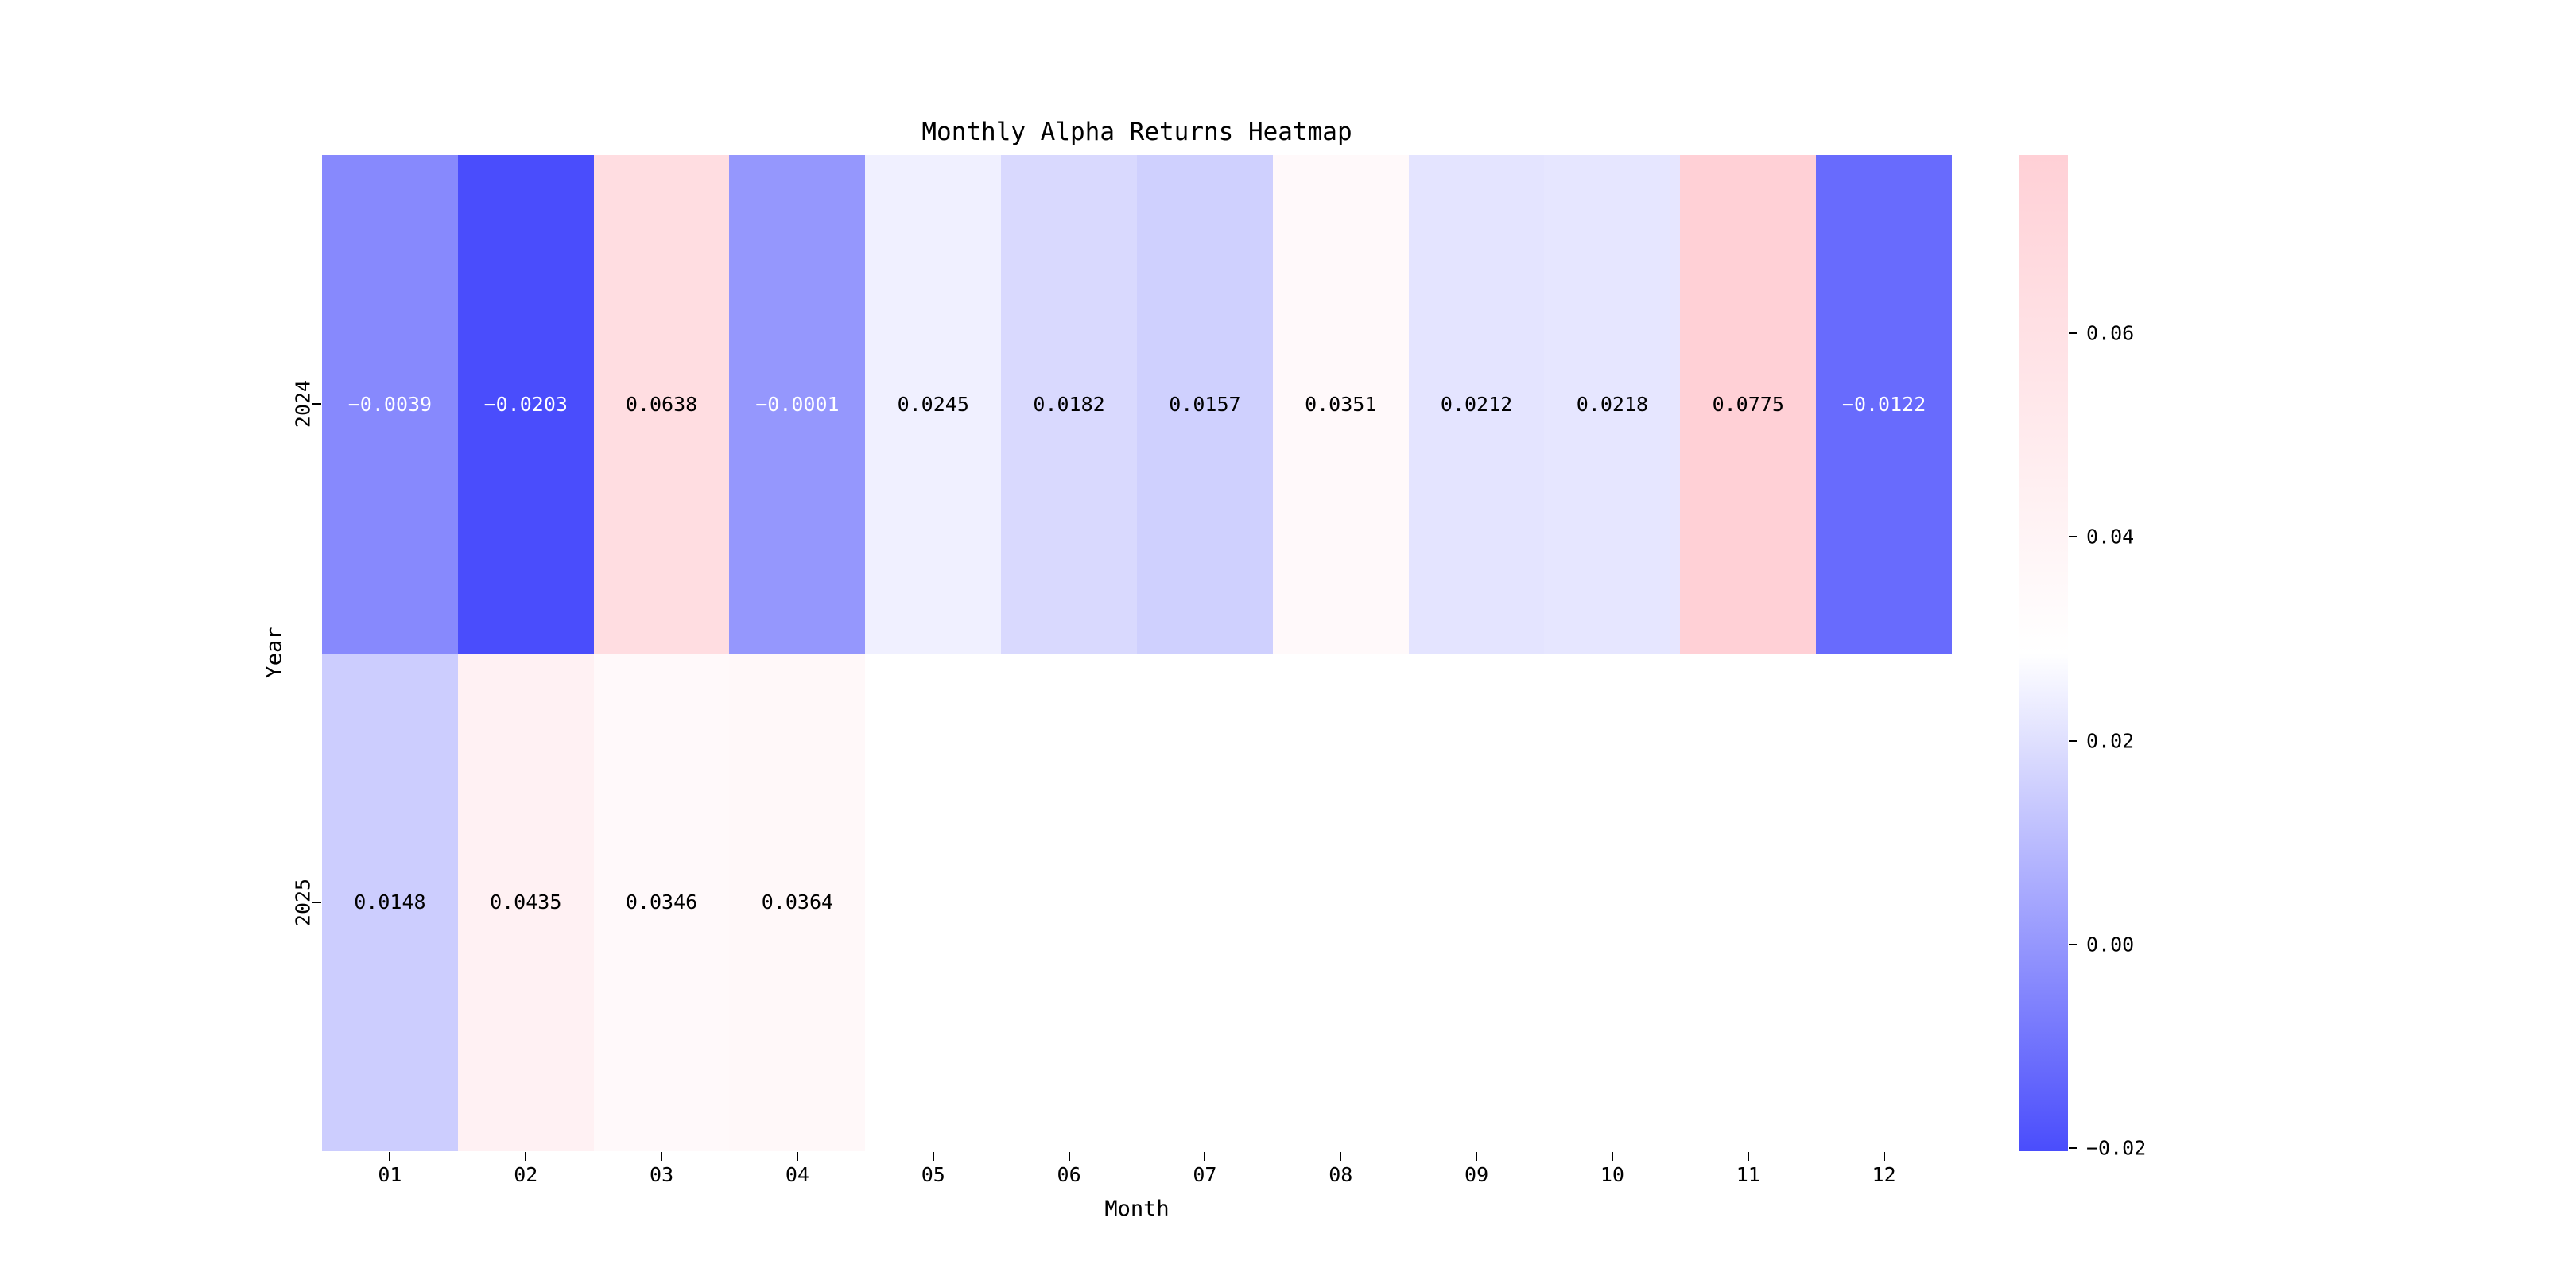 The width and height of the screenshot is (2576, 1288). I want to click on heatmap-cell: 0.0218, so click(1613, 404).